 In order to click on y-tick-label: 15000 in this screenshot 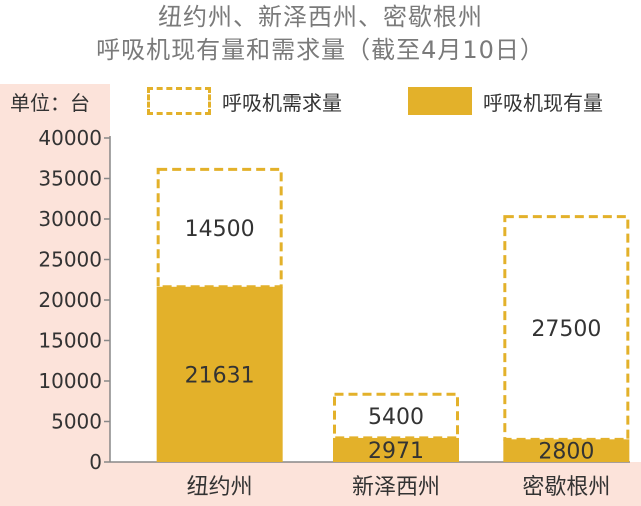, I will do `click(70, 341)`.